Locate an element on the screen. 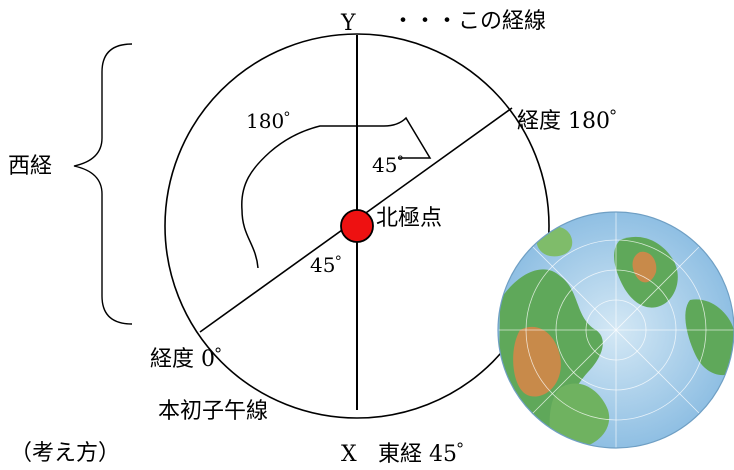 Image resolution: width=734 pixels, height=470 pixels. angle-180-left-label: 180゜ is located at coordinates (275, 121).